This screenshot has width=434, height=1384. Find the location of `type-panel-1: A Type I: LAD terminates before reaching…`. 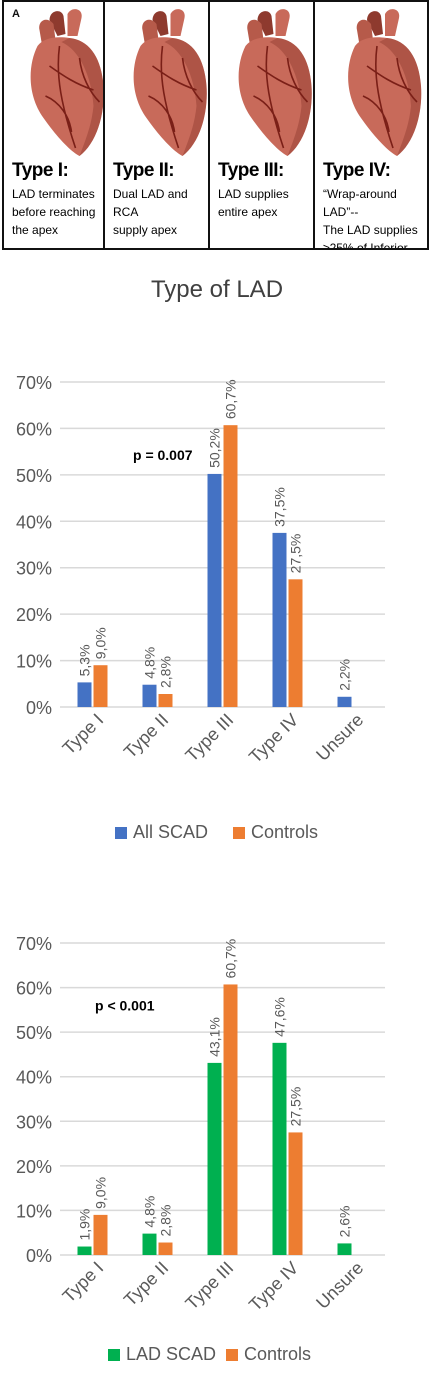

type-panel-1: A Type I: LAD terminates before reaching… is located at coordinates (53, 125).